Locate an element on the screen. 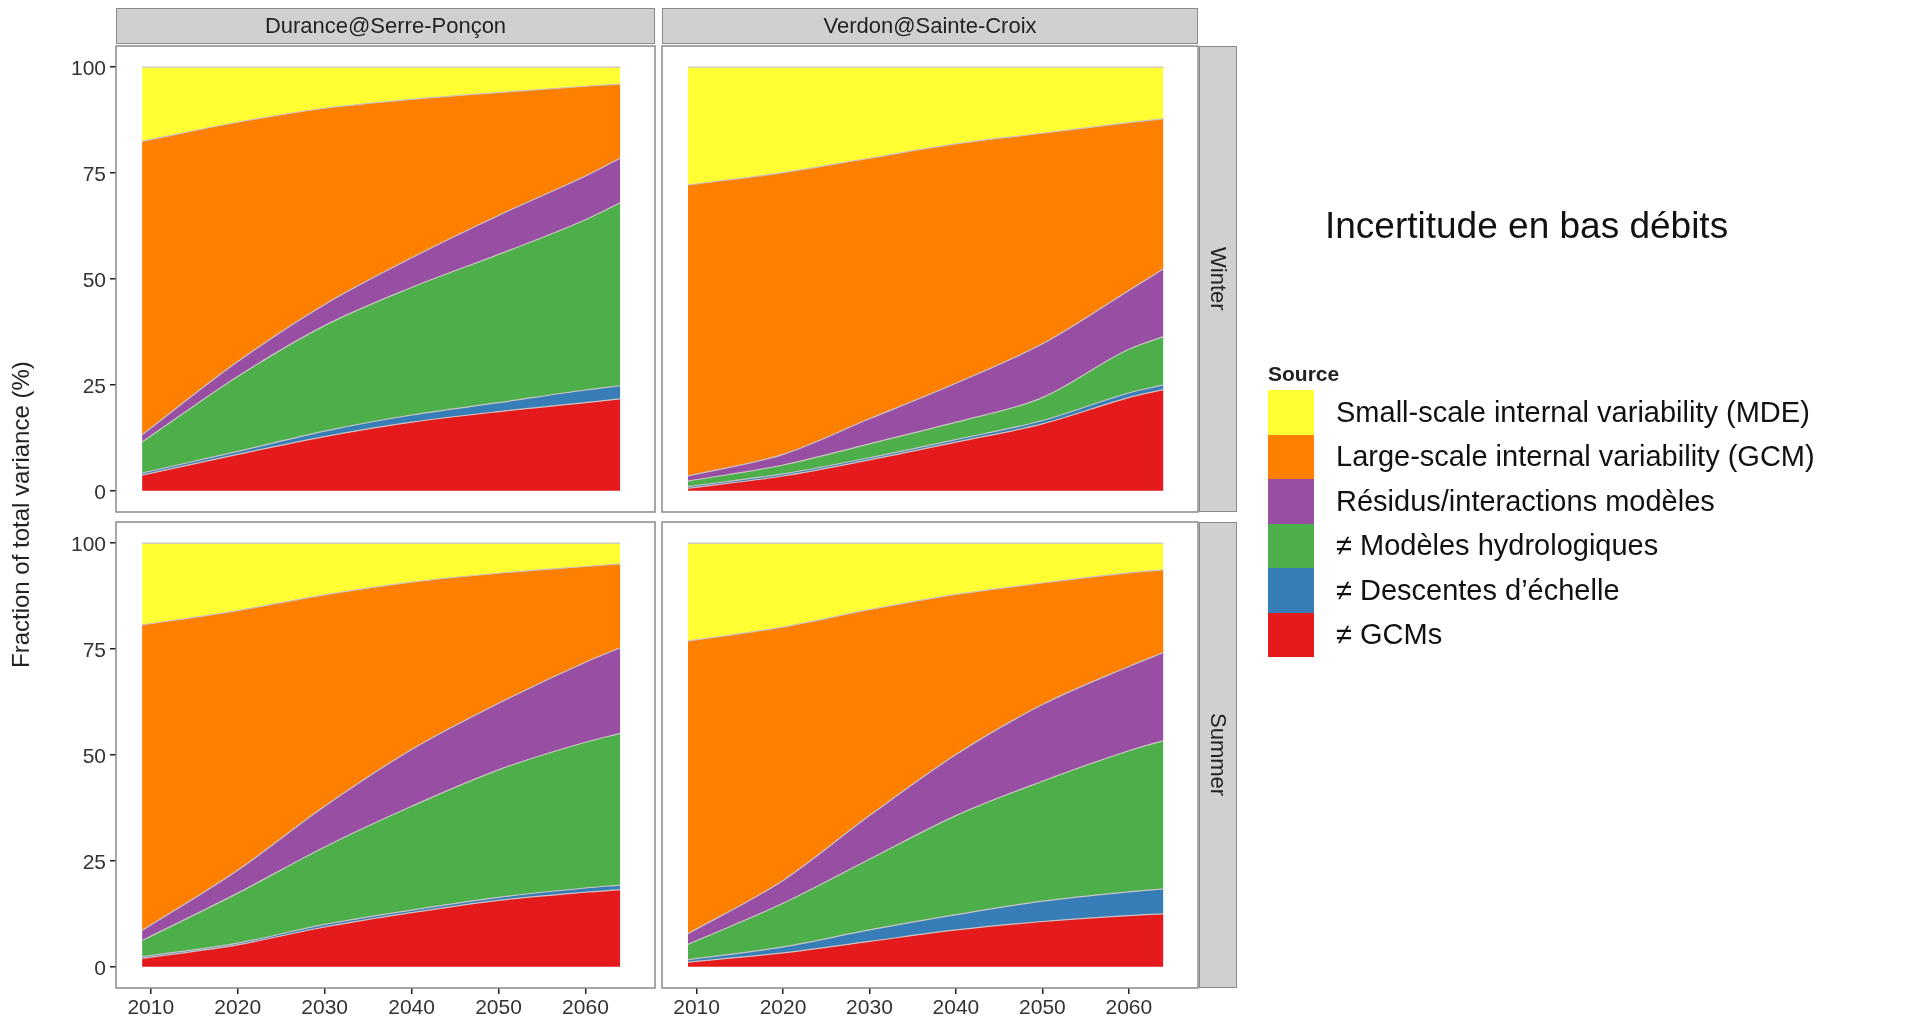 This screenshot has height=1030, width=1917. legend-label: ≠ Descentes d’échelle is located at coordinates (1478, 590).